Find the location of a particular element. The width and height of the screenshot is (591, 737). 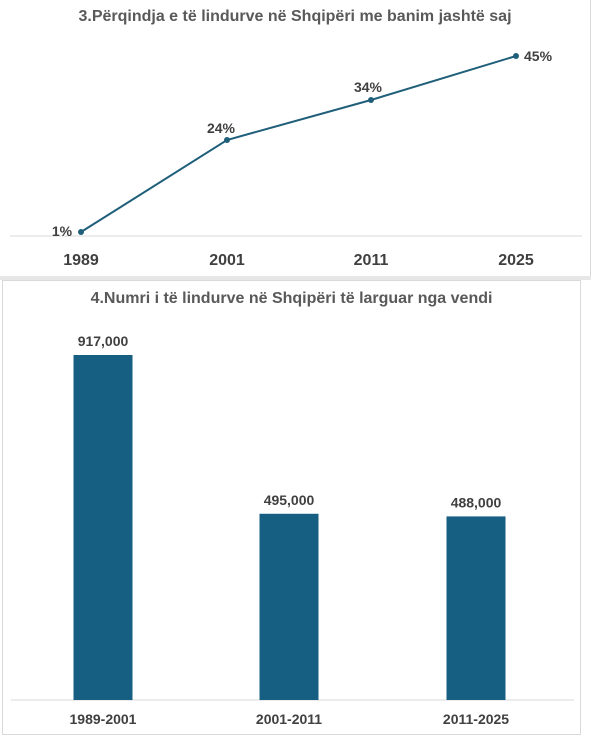

panel-separator is located at coordinates (295, 278).